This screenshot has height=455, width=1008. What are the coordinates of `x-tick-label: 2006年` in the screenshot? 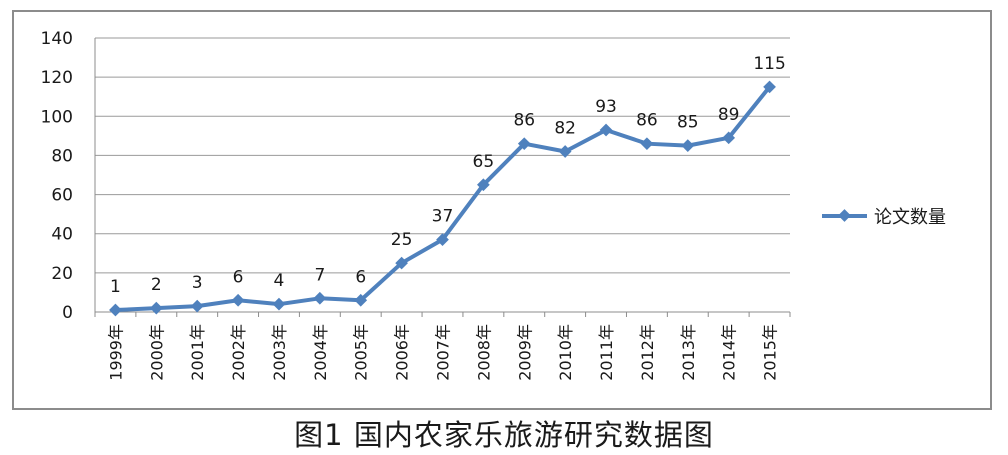 It's located at (402, 352).